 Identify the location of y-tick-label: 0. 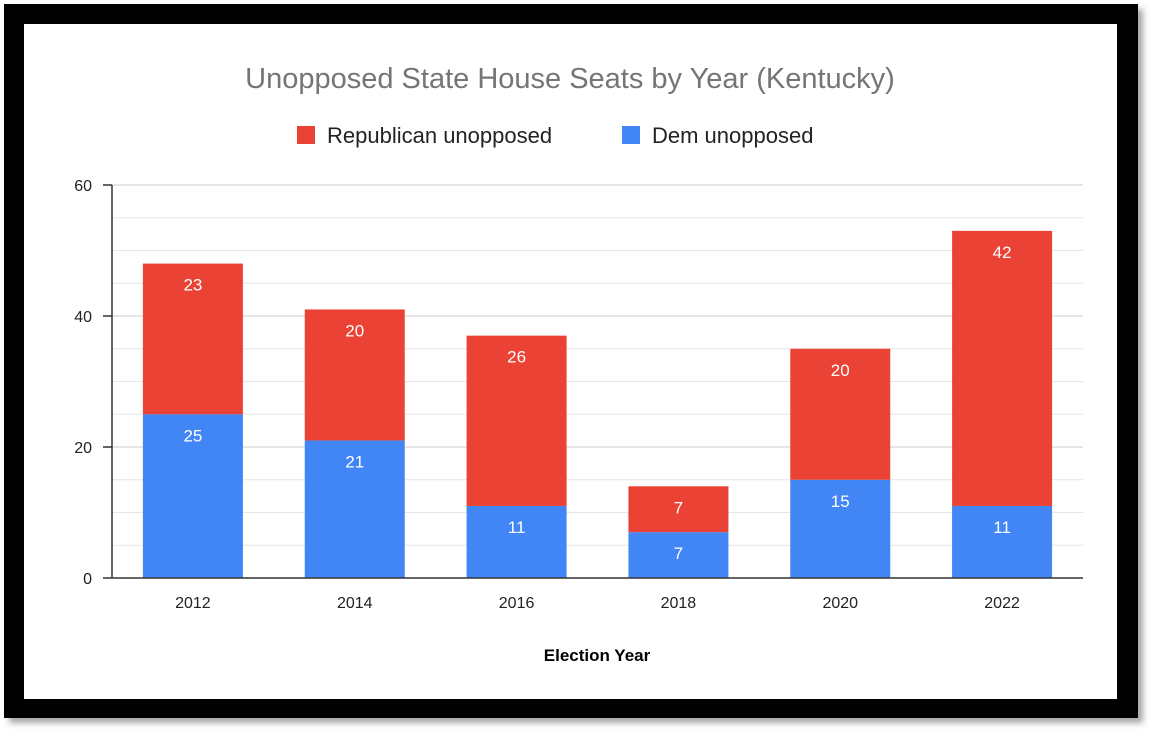
(87, 579).